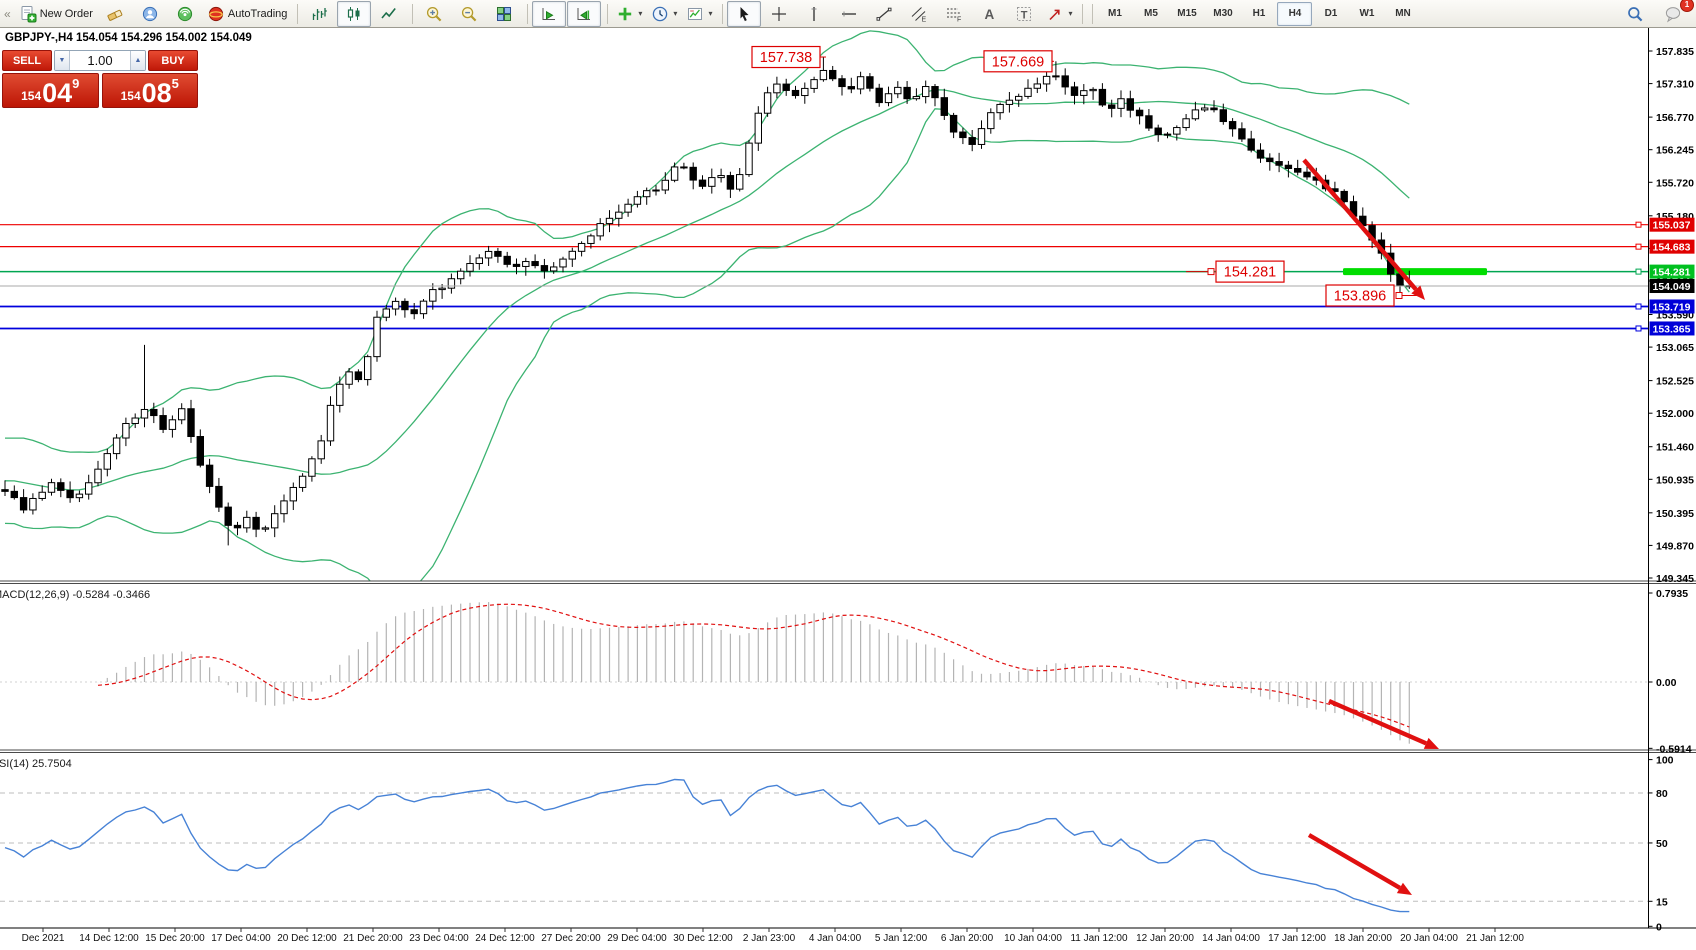 This screenshot has height=950, width=1696. Describe the element at coordinates (664, 14) in the screenshot. I see `periods-button: ▾` at that location.